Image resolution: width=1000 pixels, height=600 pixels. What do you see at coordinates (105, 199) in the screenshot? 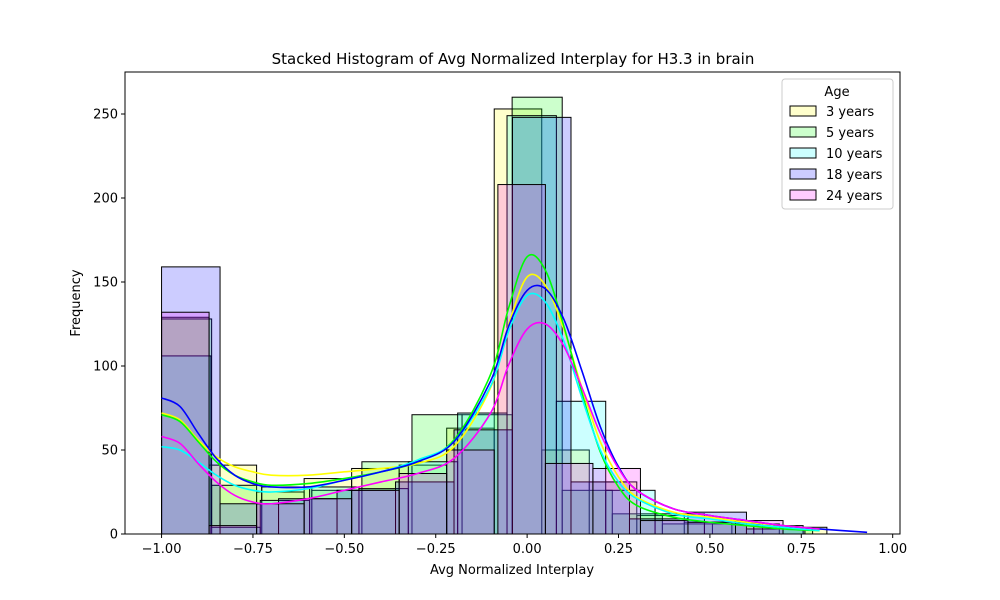
I see `y-tick-label: 200` at bounding box center [105, 199].